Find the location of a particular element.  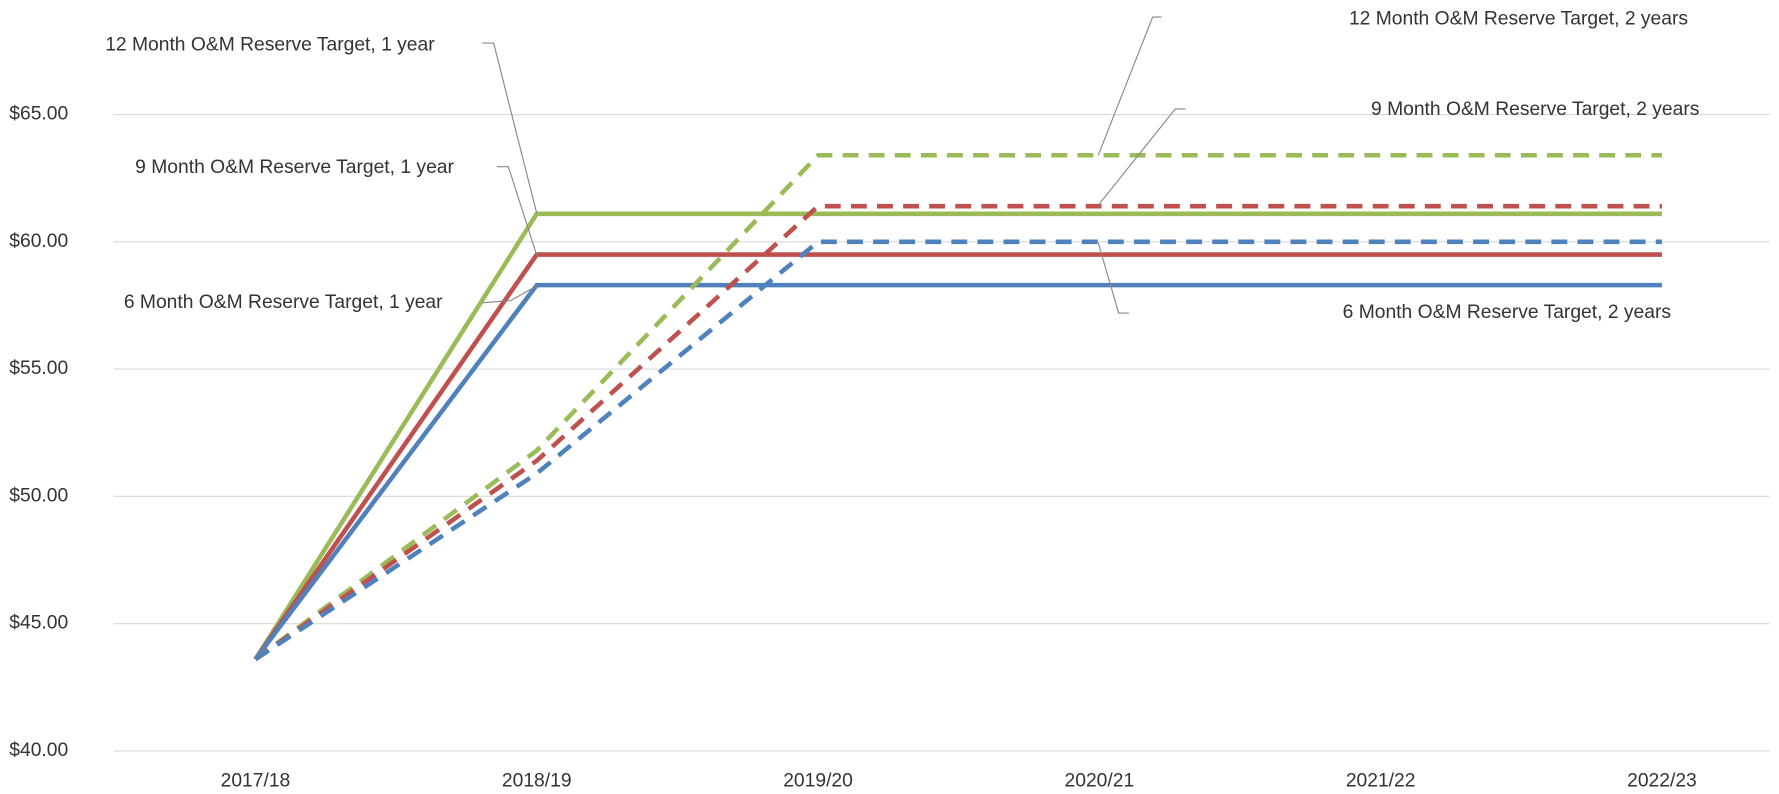

x-tick-label: 2018/19 is located at coordinates (537, 781).